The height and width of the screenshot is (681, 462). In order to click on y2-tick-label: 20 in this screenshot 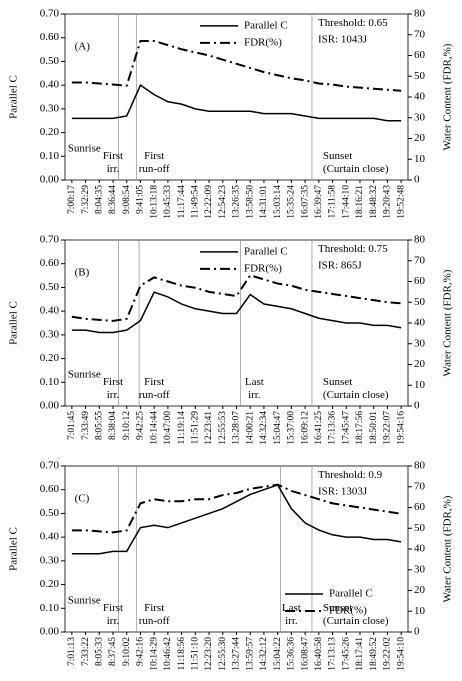, I will do `click(420, 590)`.